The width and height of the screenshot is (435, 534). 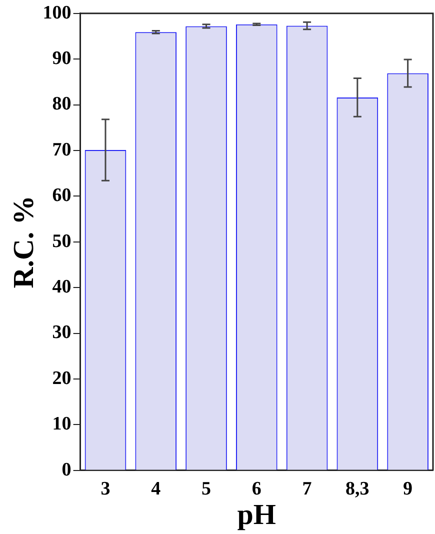 What do you see at coordinates (307, 489) in the screenshot?
I see `x-tick-label: 7` at bounding box center [307, 489].